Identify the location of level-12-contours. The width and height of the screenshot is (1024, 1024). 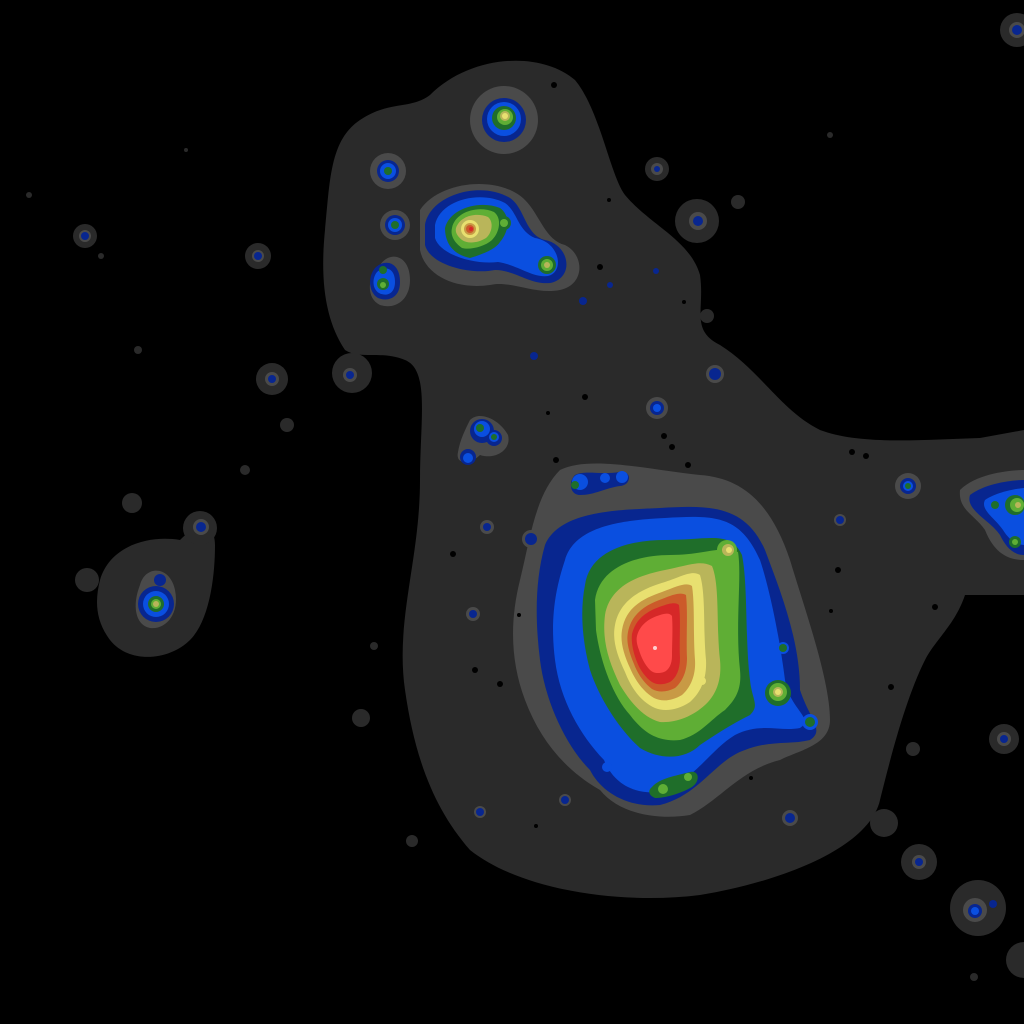
(654, 643).